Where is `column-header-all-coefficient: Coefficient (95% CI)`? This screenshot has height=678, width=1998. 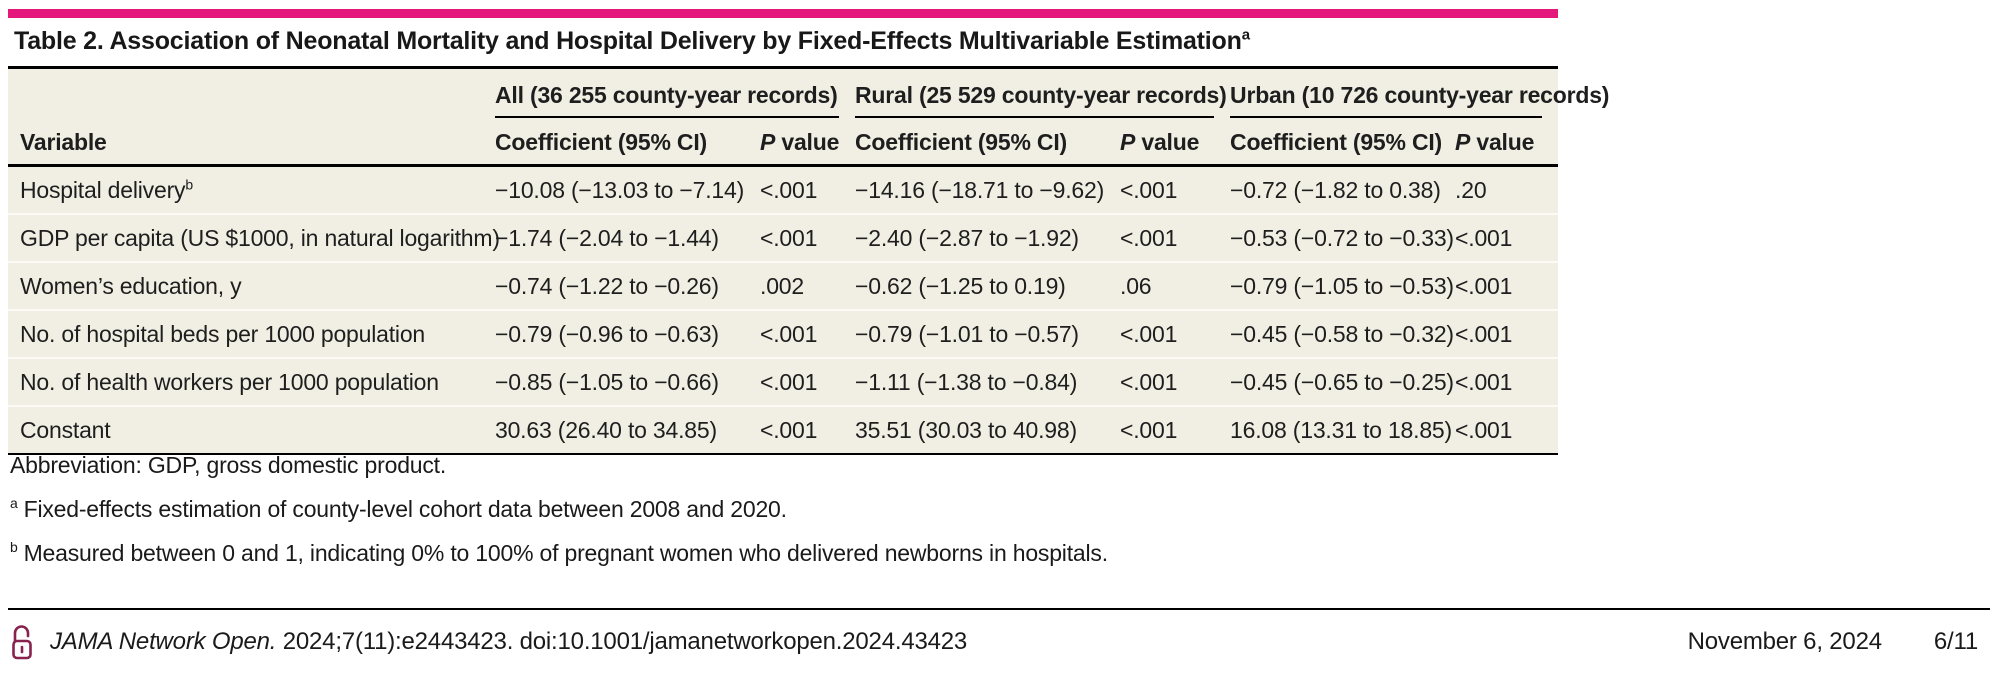 column-header-all-coefficient: Coefficient (95% CI) is located at coordinates (627, 142).